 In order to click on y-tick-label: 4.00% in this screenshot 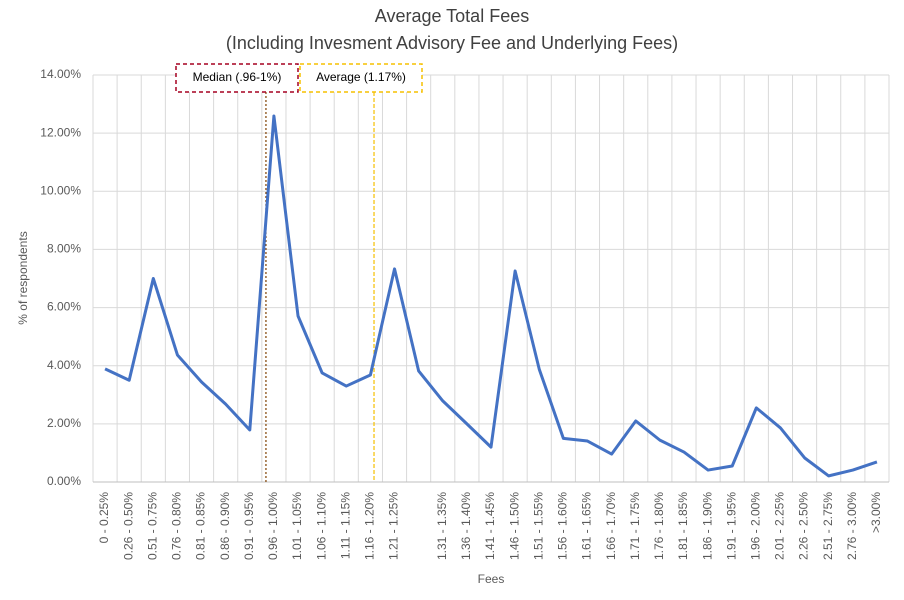, I will do `click(64, 365)`.